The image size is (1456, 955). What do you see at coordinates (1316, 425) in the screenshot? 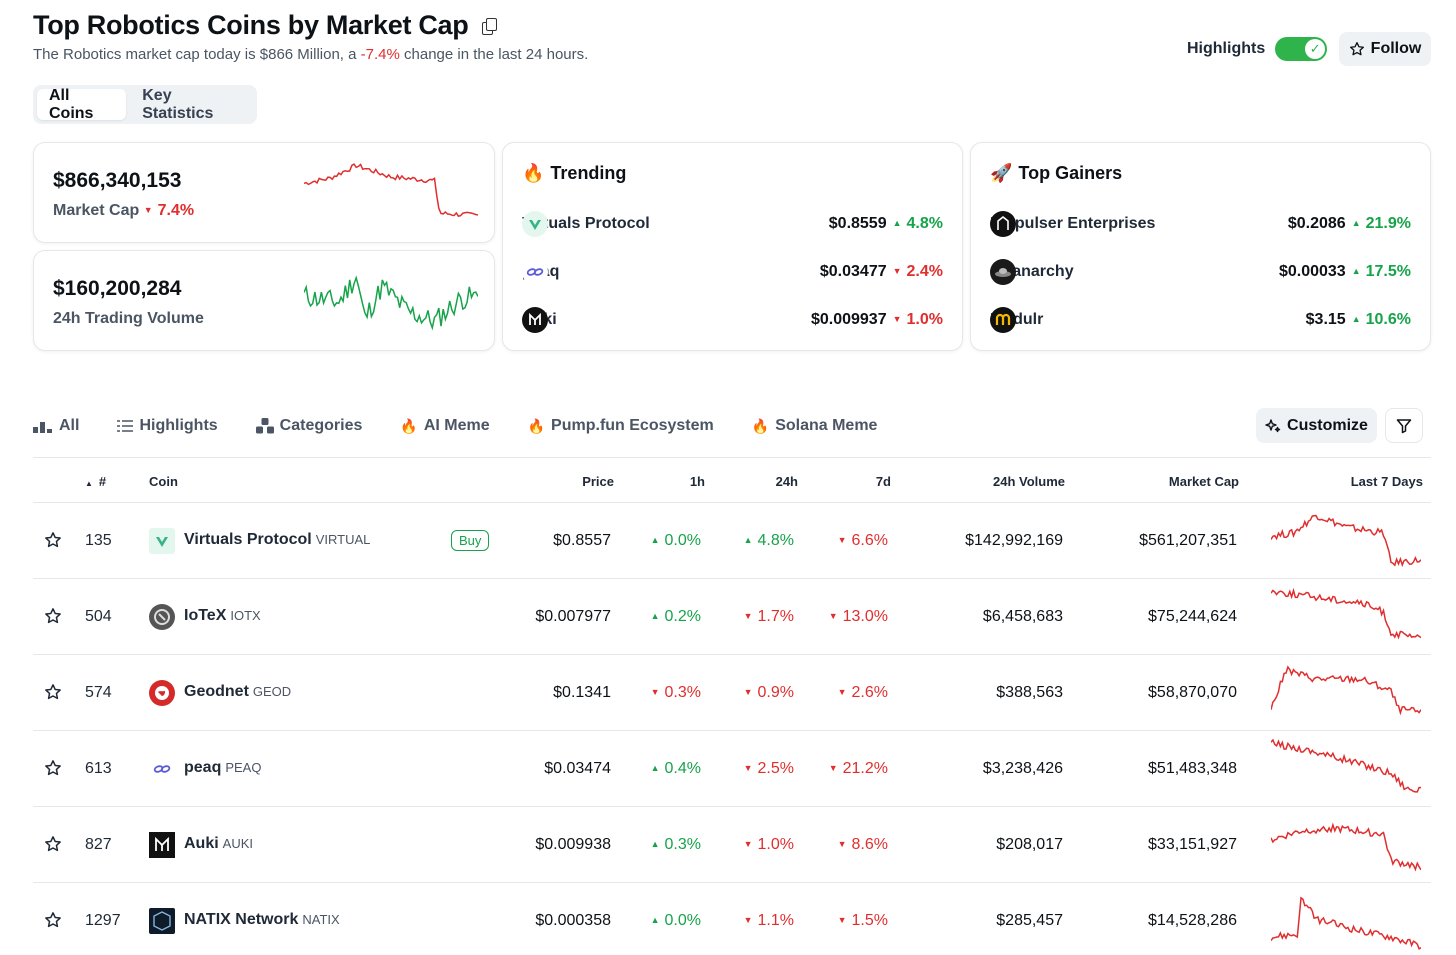
I see `customize-button: Customize` at bounding box center [1316, 425].